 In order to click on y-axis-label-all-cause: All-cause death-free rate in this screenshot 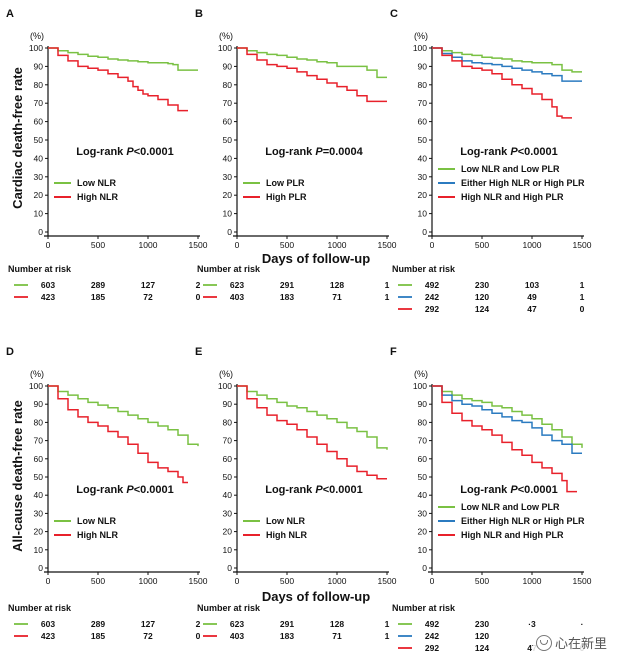, I will do `click(17, 476)`.